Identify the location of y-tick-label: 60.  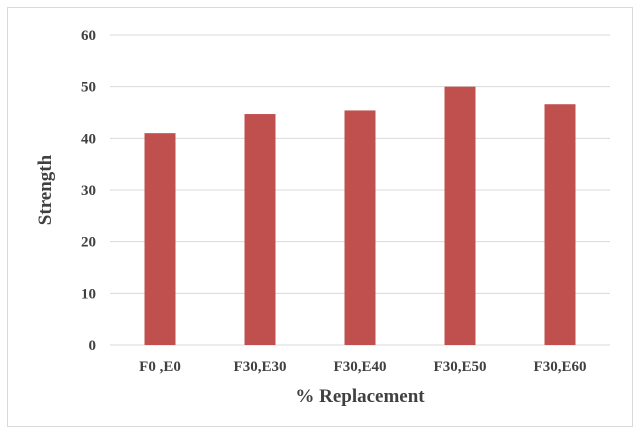
(88, 36).